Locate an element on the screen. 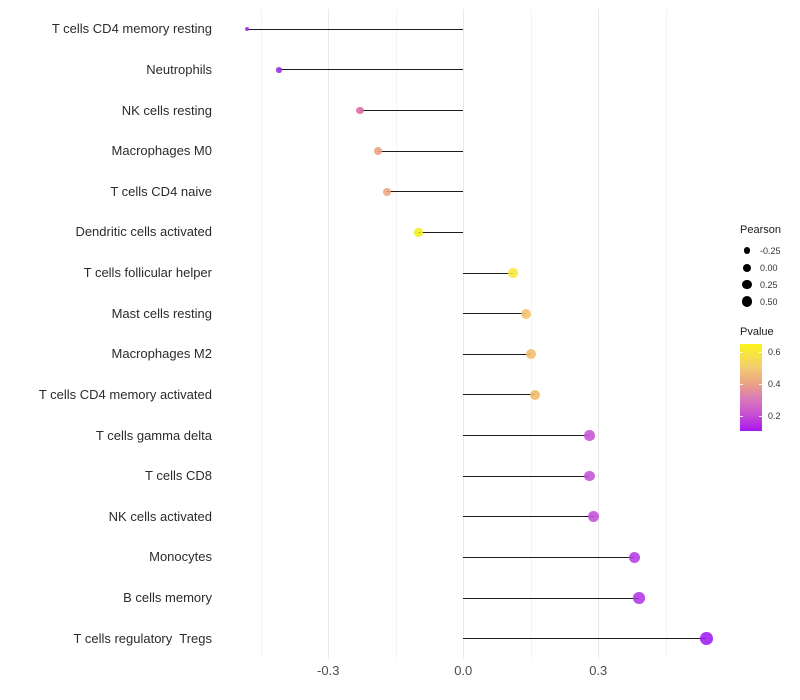 This screenshot has width=800, height=700. legend-size-entry: -0.25 is located at coordinates (769, 250).